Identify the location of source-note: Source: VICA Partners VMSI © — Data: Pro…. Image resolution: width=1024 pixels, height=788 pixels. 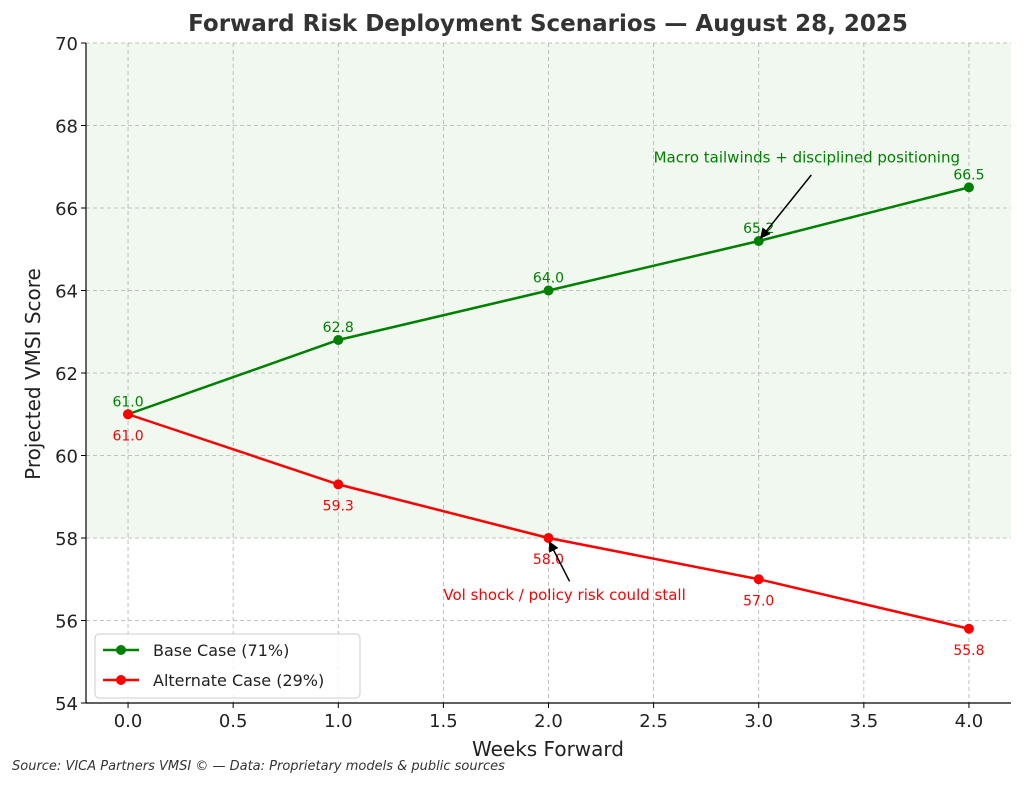
(258, 766).